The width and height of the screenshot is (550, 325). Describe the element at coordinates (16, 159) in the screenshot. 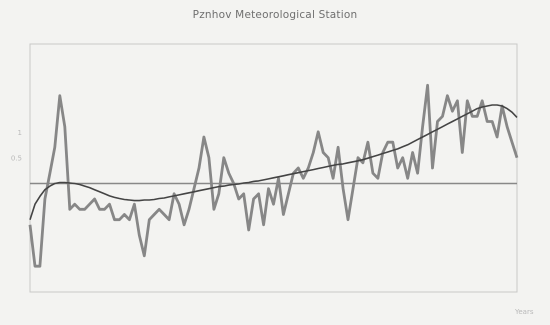

I see `y-tick-label: 0.5` at that location.